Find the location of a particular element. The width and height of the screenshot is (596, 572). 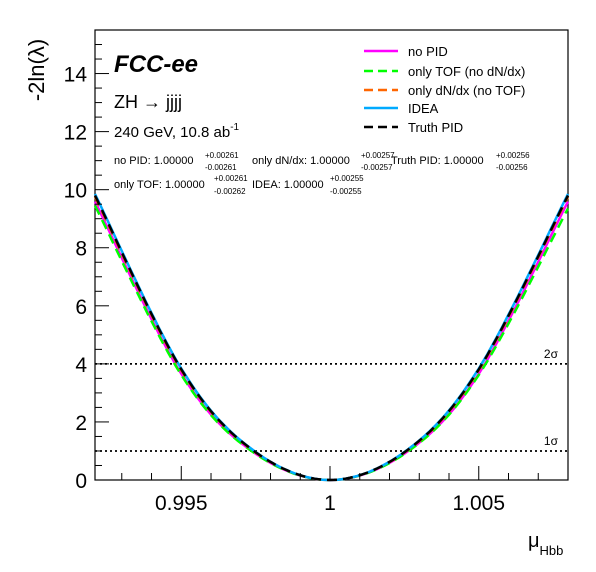

result-truth-pid: Truth PID: 1.00000 +0.00256 -0.00256 is located at coordinates (460, 161).